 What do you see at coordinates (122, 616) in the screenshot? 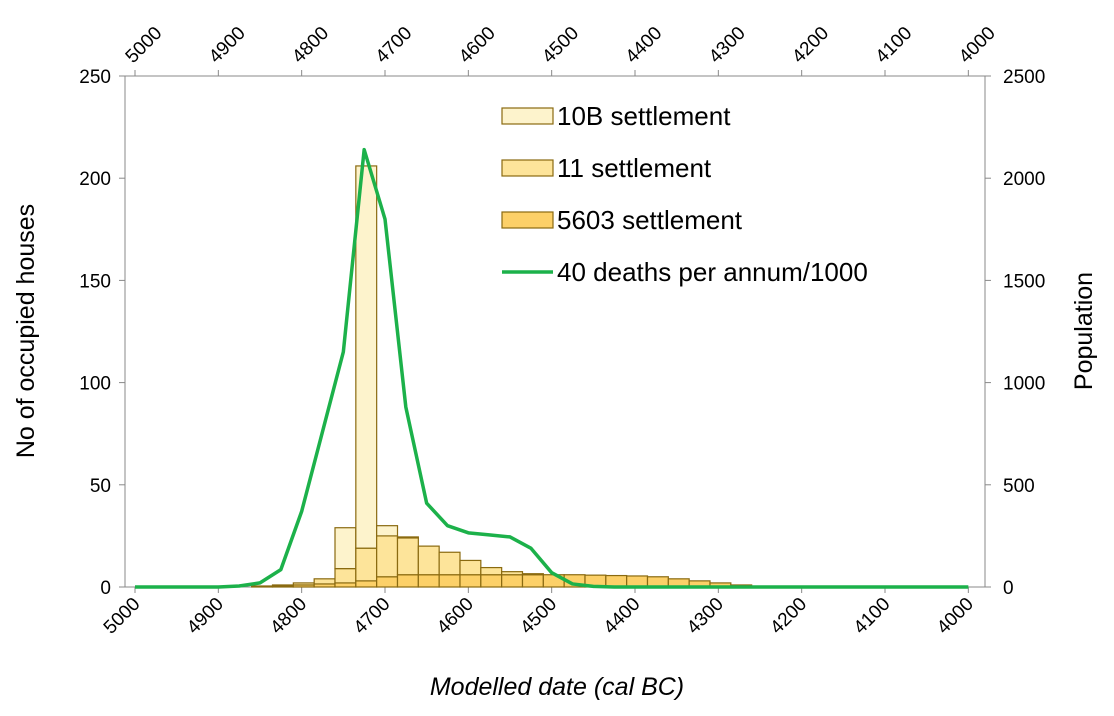
I see `x-tick-label: 5000` at bounding box center [122, 616].